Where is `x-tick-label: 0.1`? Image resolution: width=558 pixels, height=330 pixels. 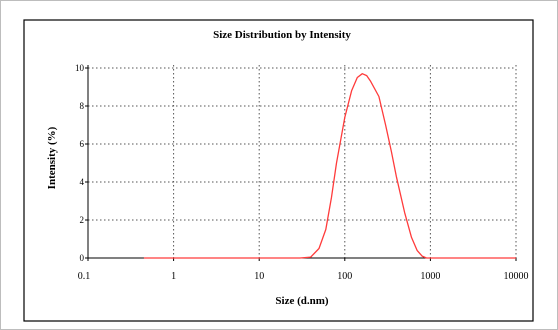 x-tick-label: 0.1 is located at coordinates (84, 276).